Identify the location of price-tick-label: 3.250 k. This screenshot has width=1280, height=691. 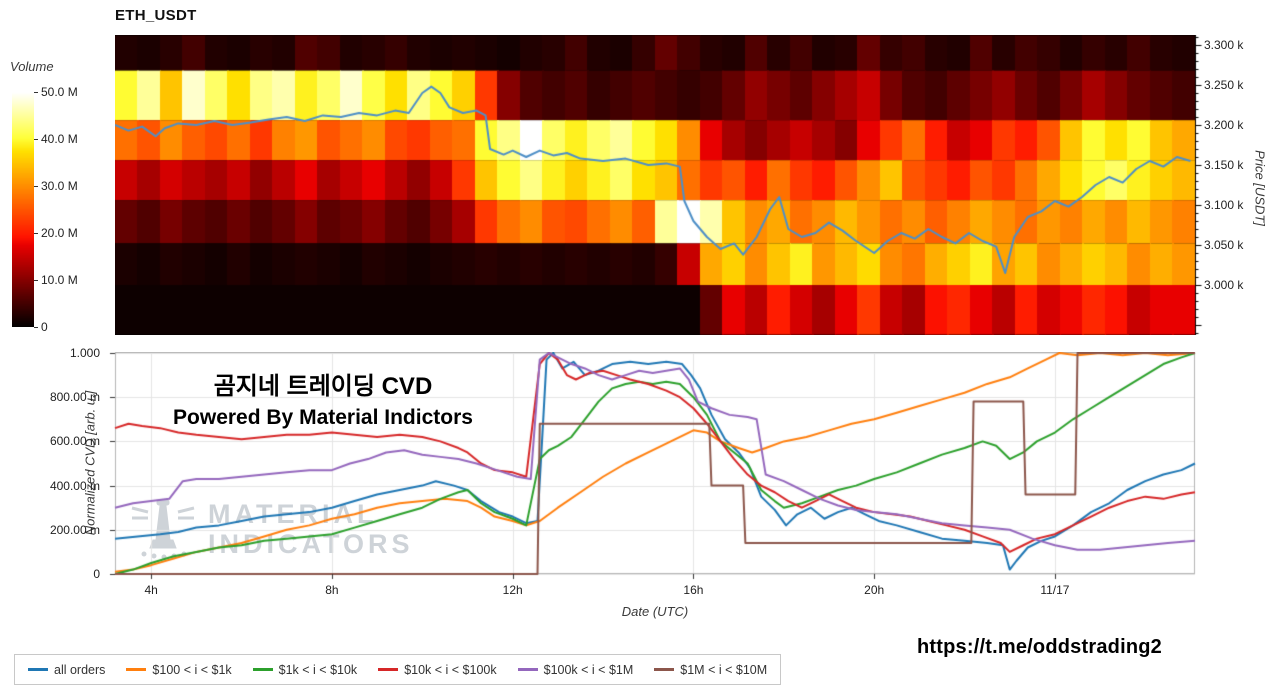
(1224, 85).